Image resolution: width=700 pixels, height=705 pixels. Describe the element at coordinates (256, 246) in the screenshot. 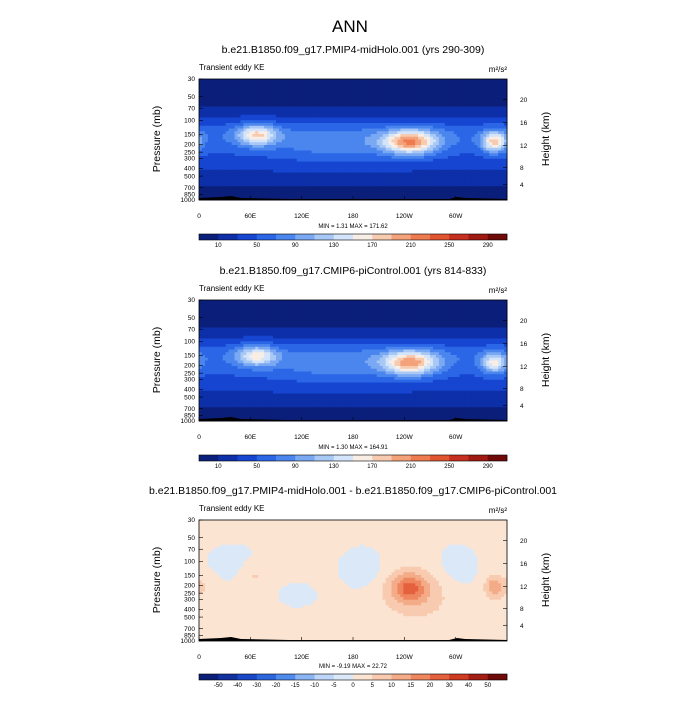

I see `colorbar-label: 50` at that location.